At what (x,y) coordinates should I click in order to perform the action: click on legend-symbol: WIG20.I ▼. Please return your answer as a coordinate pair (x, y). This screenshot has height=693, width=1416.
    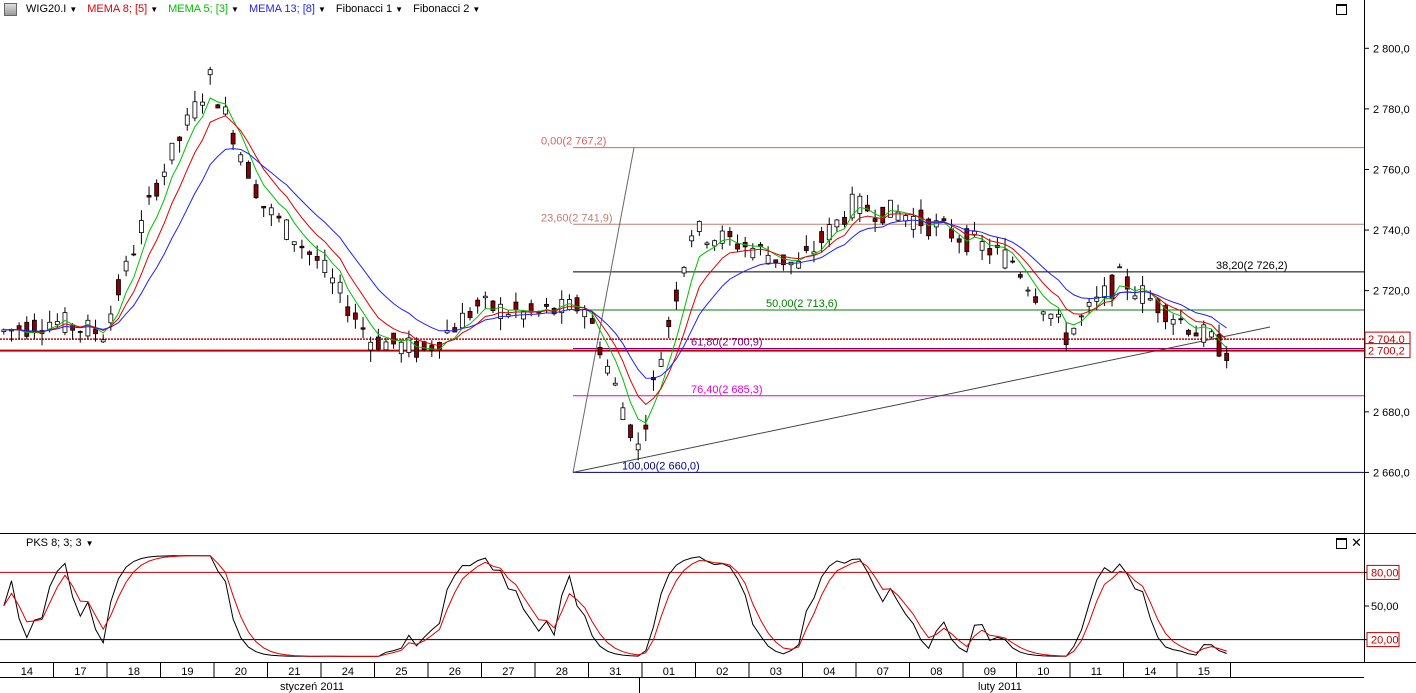
    Looking at the image, I should click on (51, 9).